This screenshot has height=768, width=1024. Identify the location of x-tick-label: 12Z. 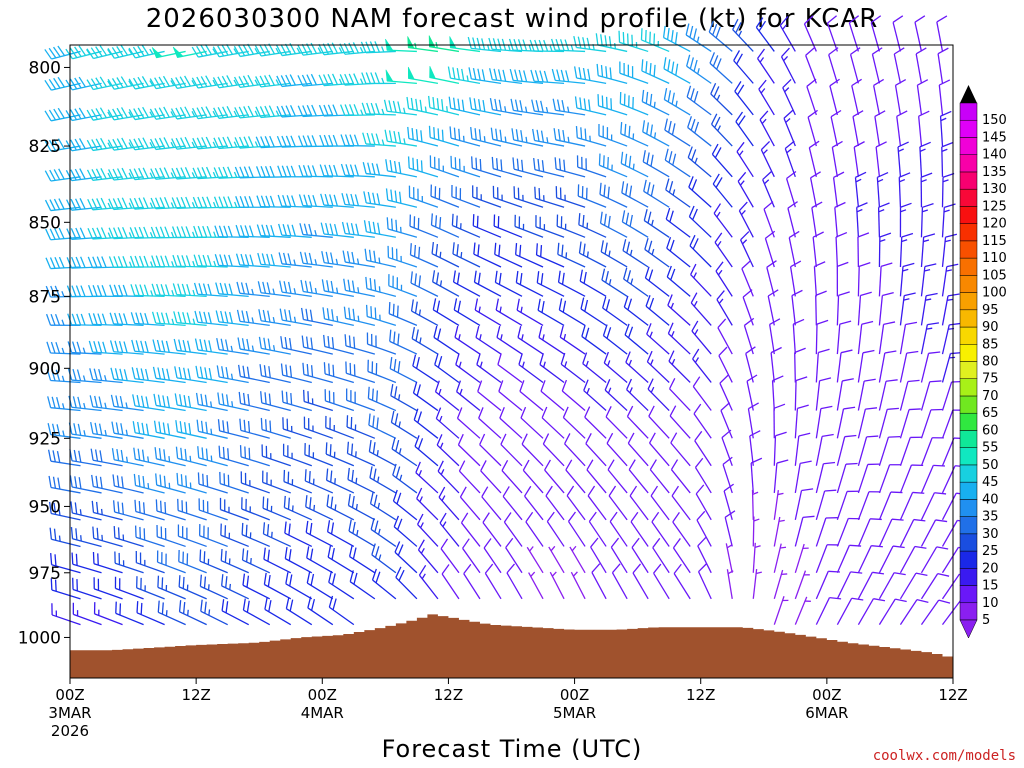
(448, 695).